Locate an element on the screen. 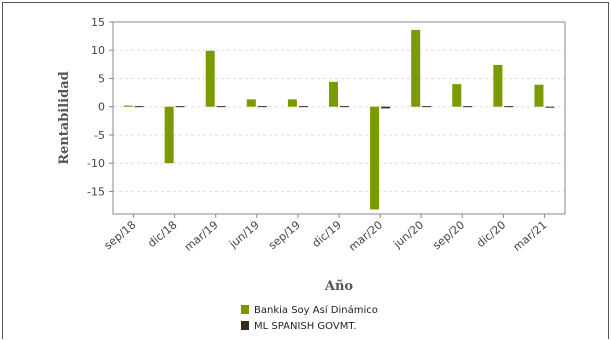 This screenshot has width=611, height=340. legend-label: ML SPANISH GOVMT. is located at coordinates (305, 326).